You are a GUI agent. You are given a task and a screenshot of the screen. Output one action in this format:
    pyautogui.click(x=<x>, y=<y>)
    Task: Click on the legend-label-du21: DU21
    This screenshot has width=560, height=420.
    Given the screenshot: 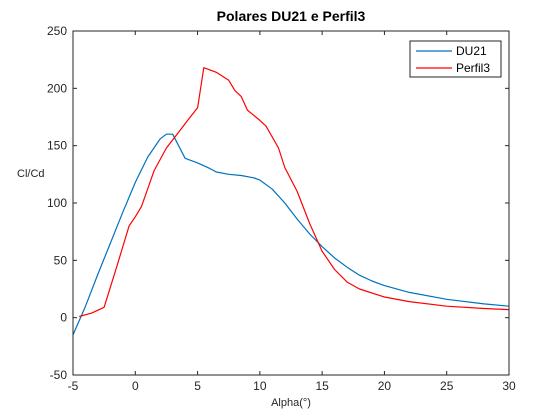 What is the action you would take?
    pyautogui.click(x=471, y=51)
    